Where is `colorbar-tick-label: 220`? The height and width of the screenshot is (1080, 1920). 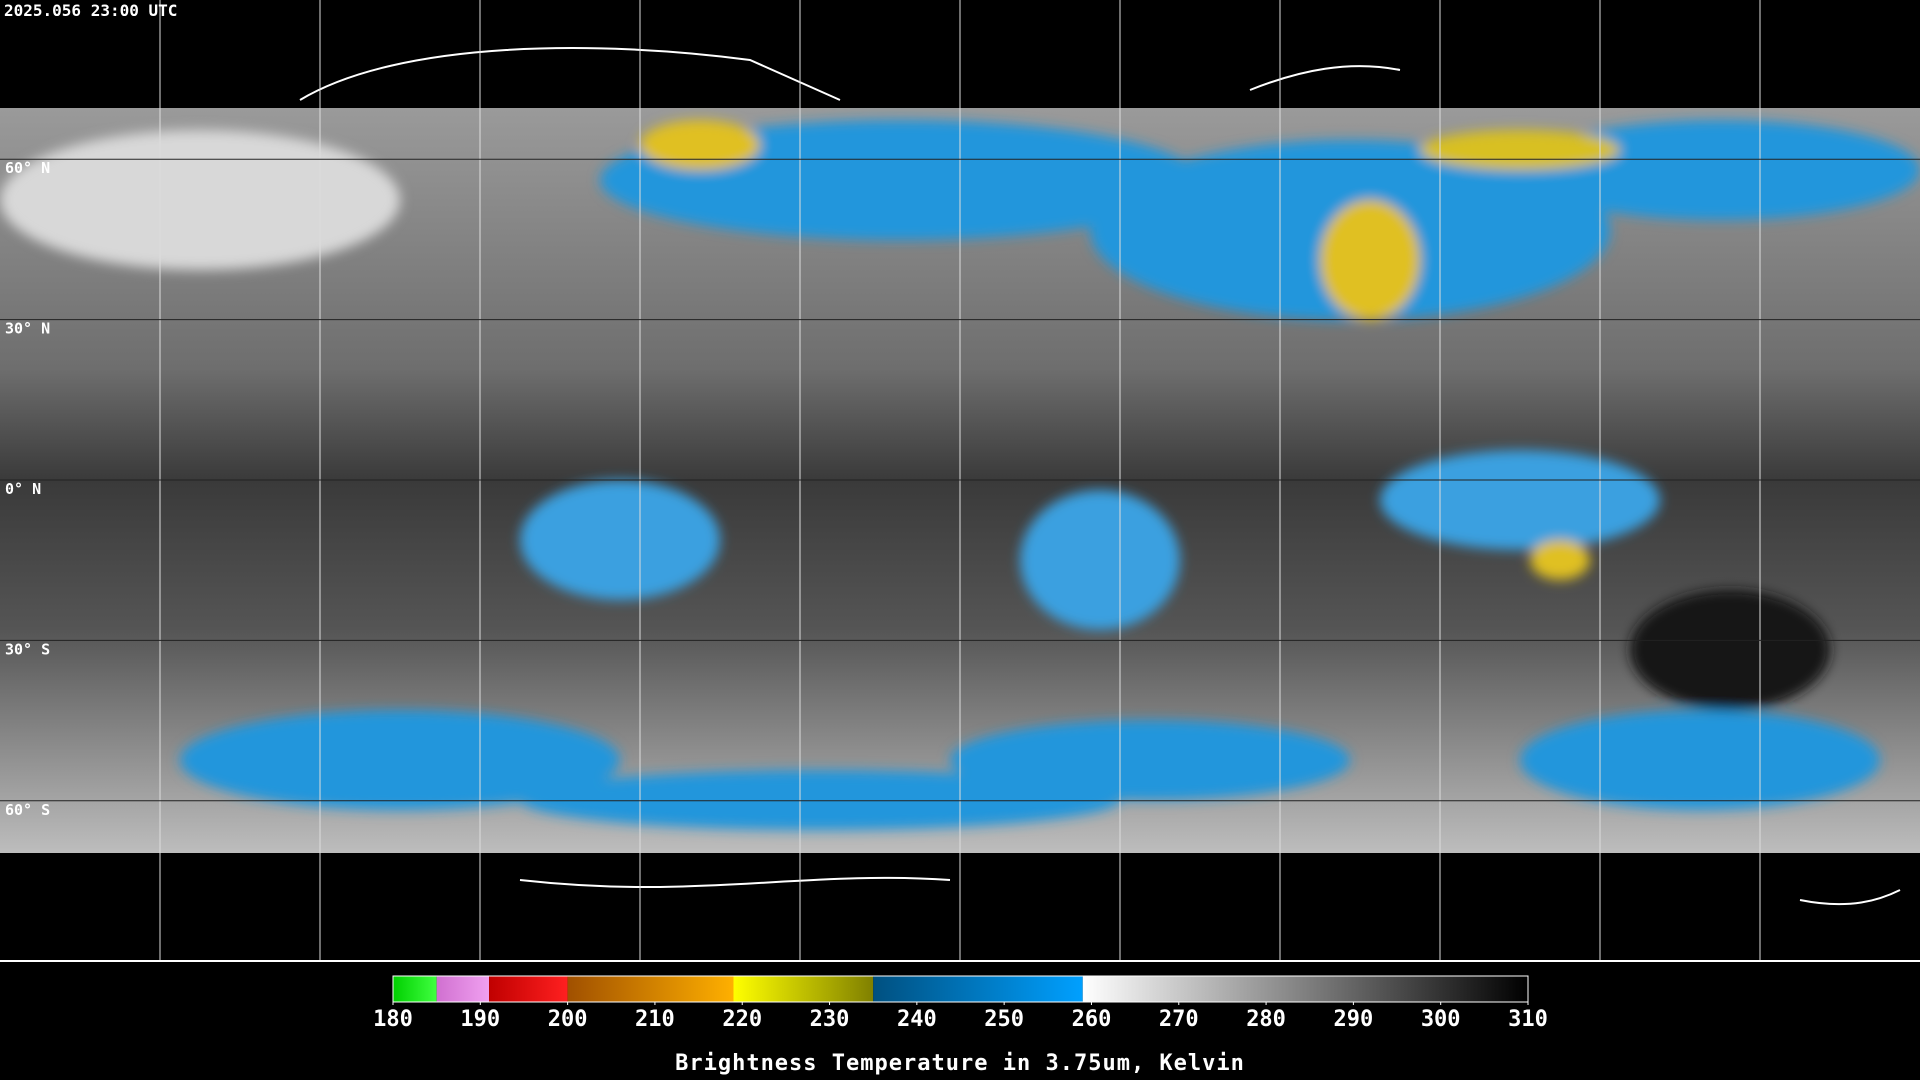
colorbar-tick-label: 220 is located at coordinates (742, 1019).